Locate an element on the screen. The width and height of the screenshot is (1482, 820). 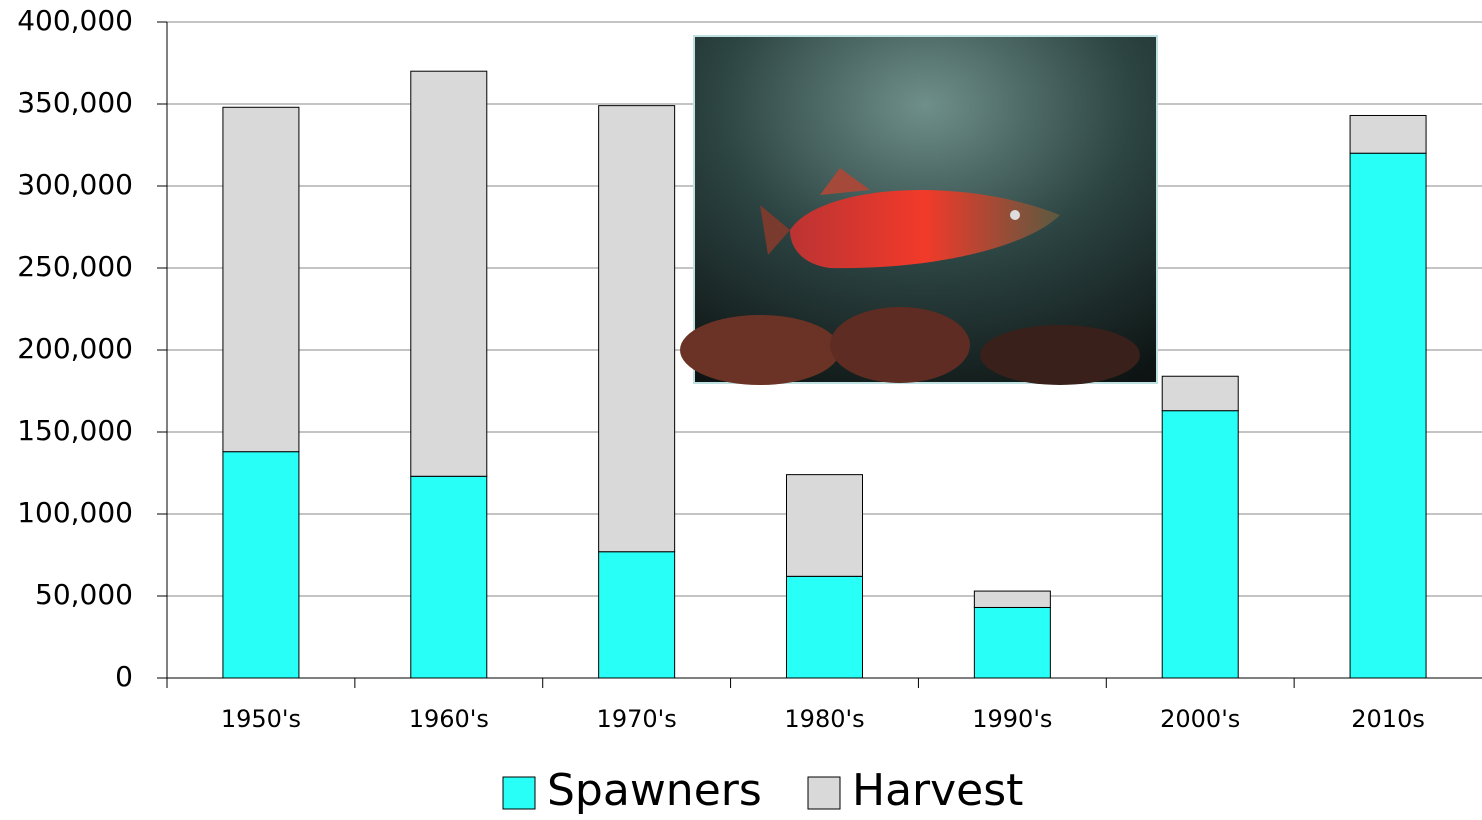
y-tick-label: 0 is located at coordinates (124, 676).